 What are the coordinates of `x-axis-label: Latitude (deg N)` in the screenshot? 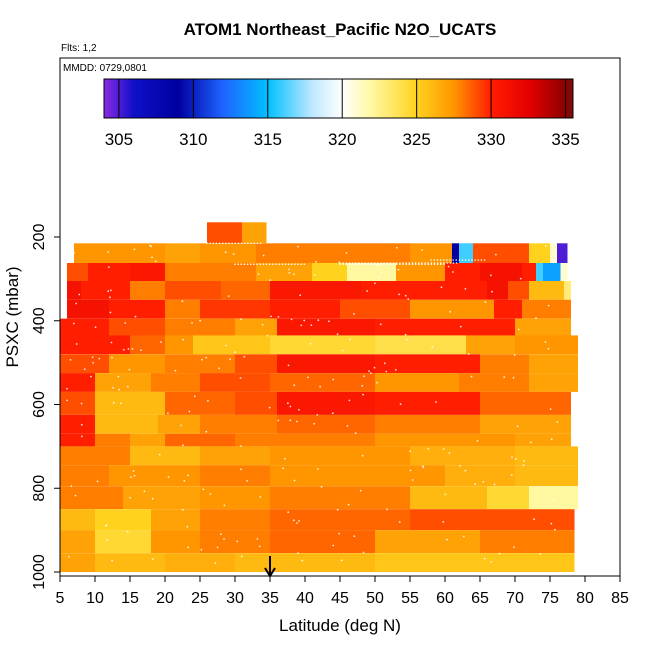 It's located at (340, 625).